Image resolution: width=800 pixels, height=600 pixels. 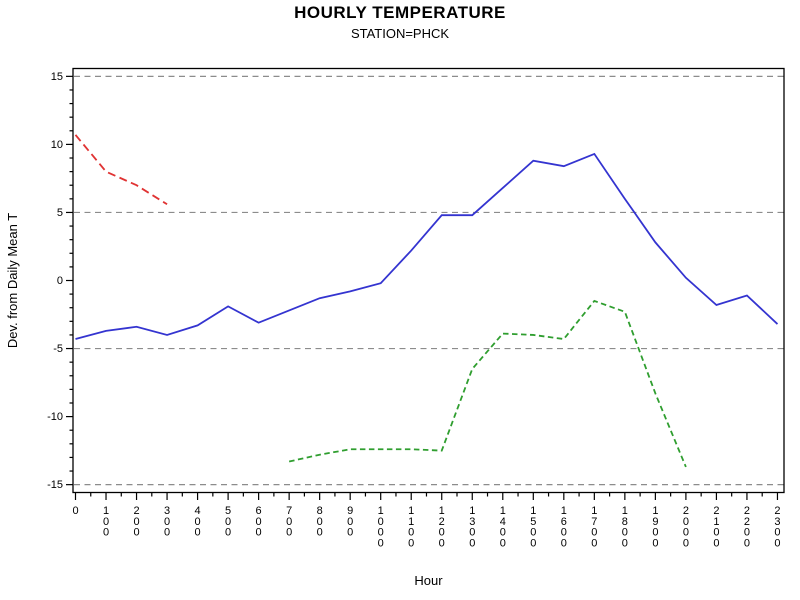 What do you see at coordinates (57, 145) in the screenshot?
I see `y-tick-label: 10` at bounding box center [57, 145].